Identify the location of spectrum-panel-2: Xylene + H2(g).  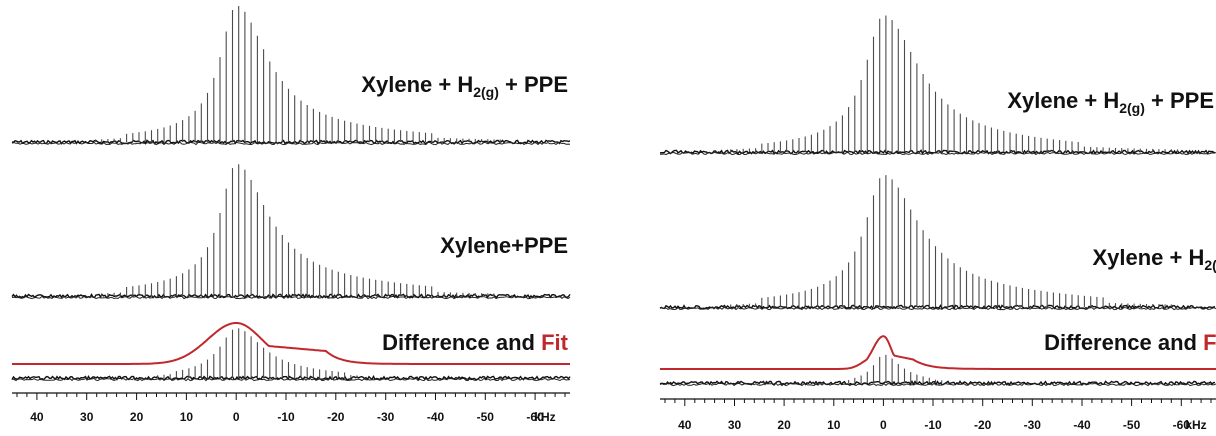
(937, 243).